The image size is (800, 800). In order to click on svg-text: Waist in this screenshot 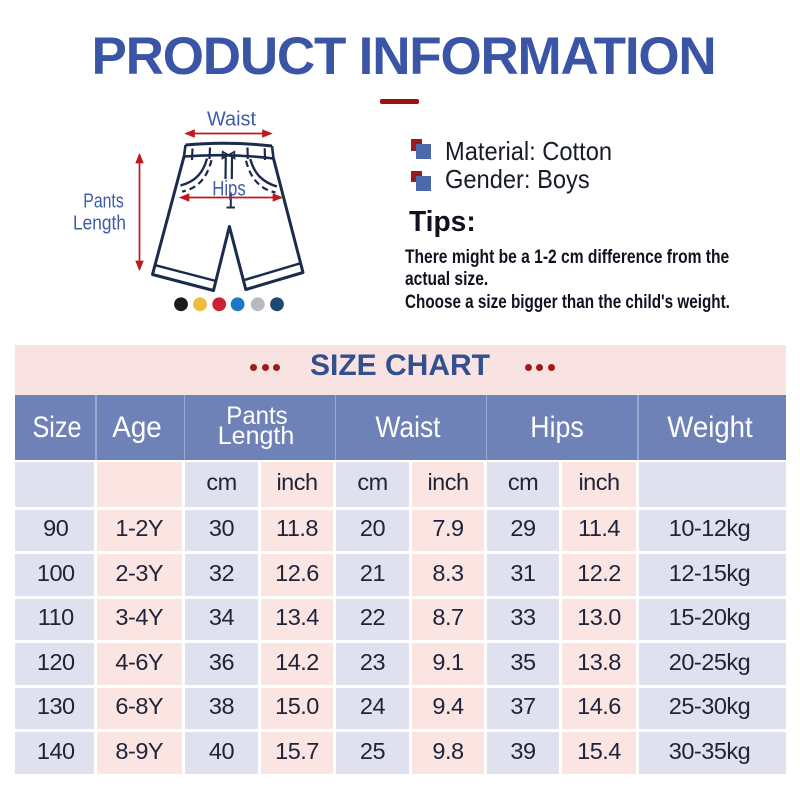, I will do `click(231, 119)`.